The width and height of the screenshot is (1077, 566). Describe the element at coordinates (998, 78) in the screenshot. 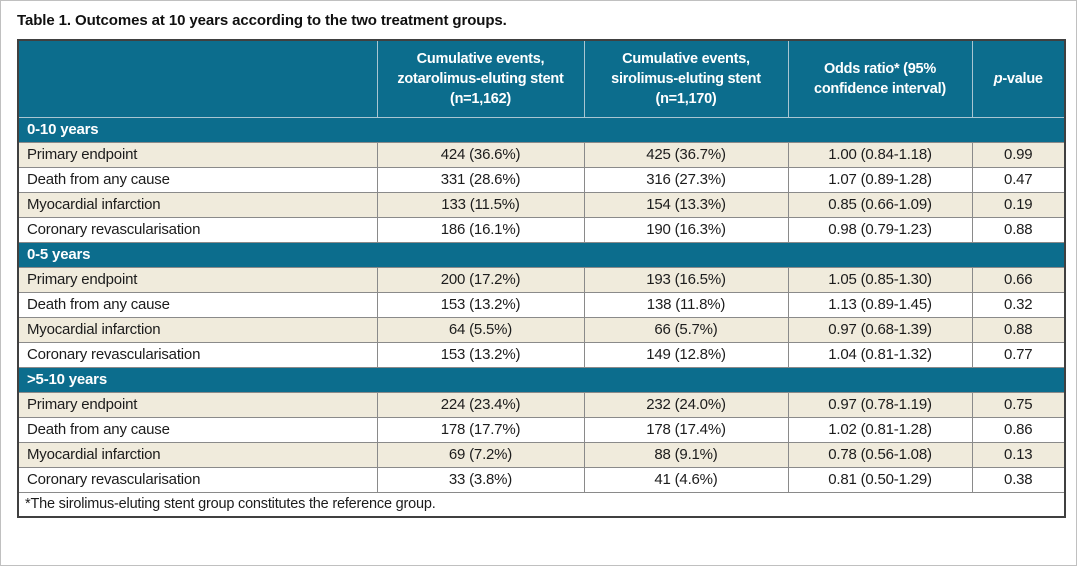

I see `p-value-italic-p: p` at that location.